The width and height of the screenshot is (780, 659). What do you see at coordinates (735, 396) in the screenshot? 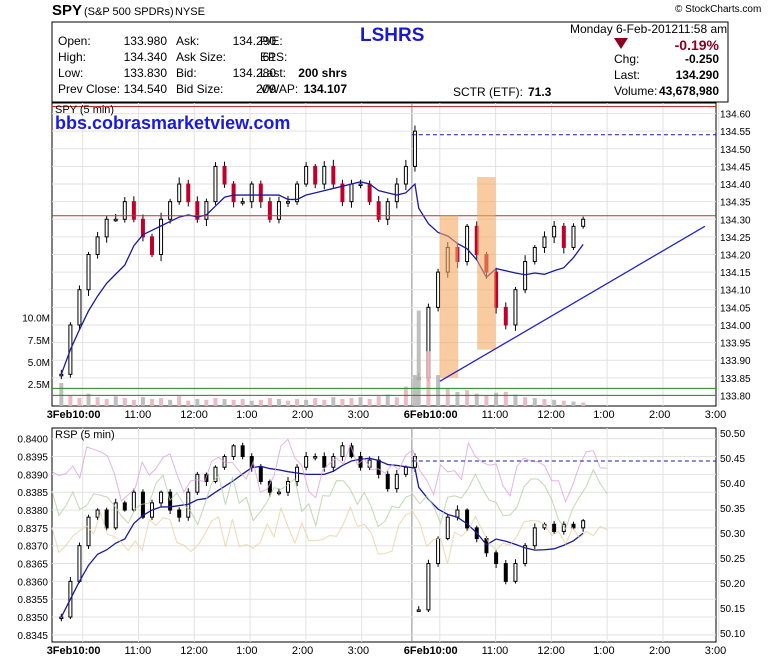
I see `y-tick-label: 133.80` at bounding box center [735, 396].